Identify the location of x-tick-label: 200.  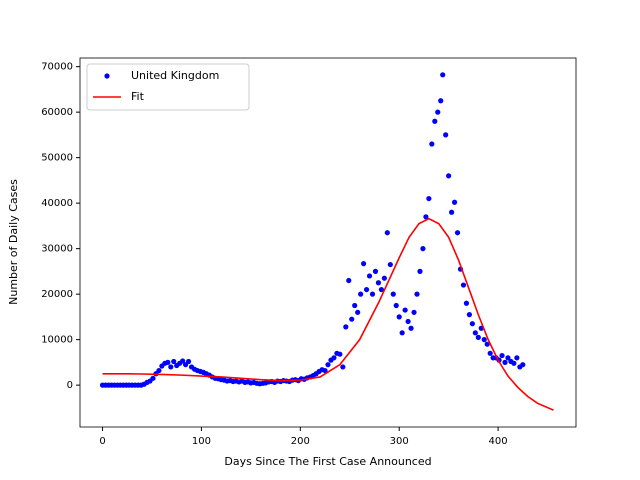
(300, 441).